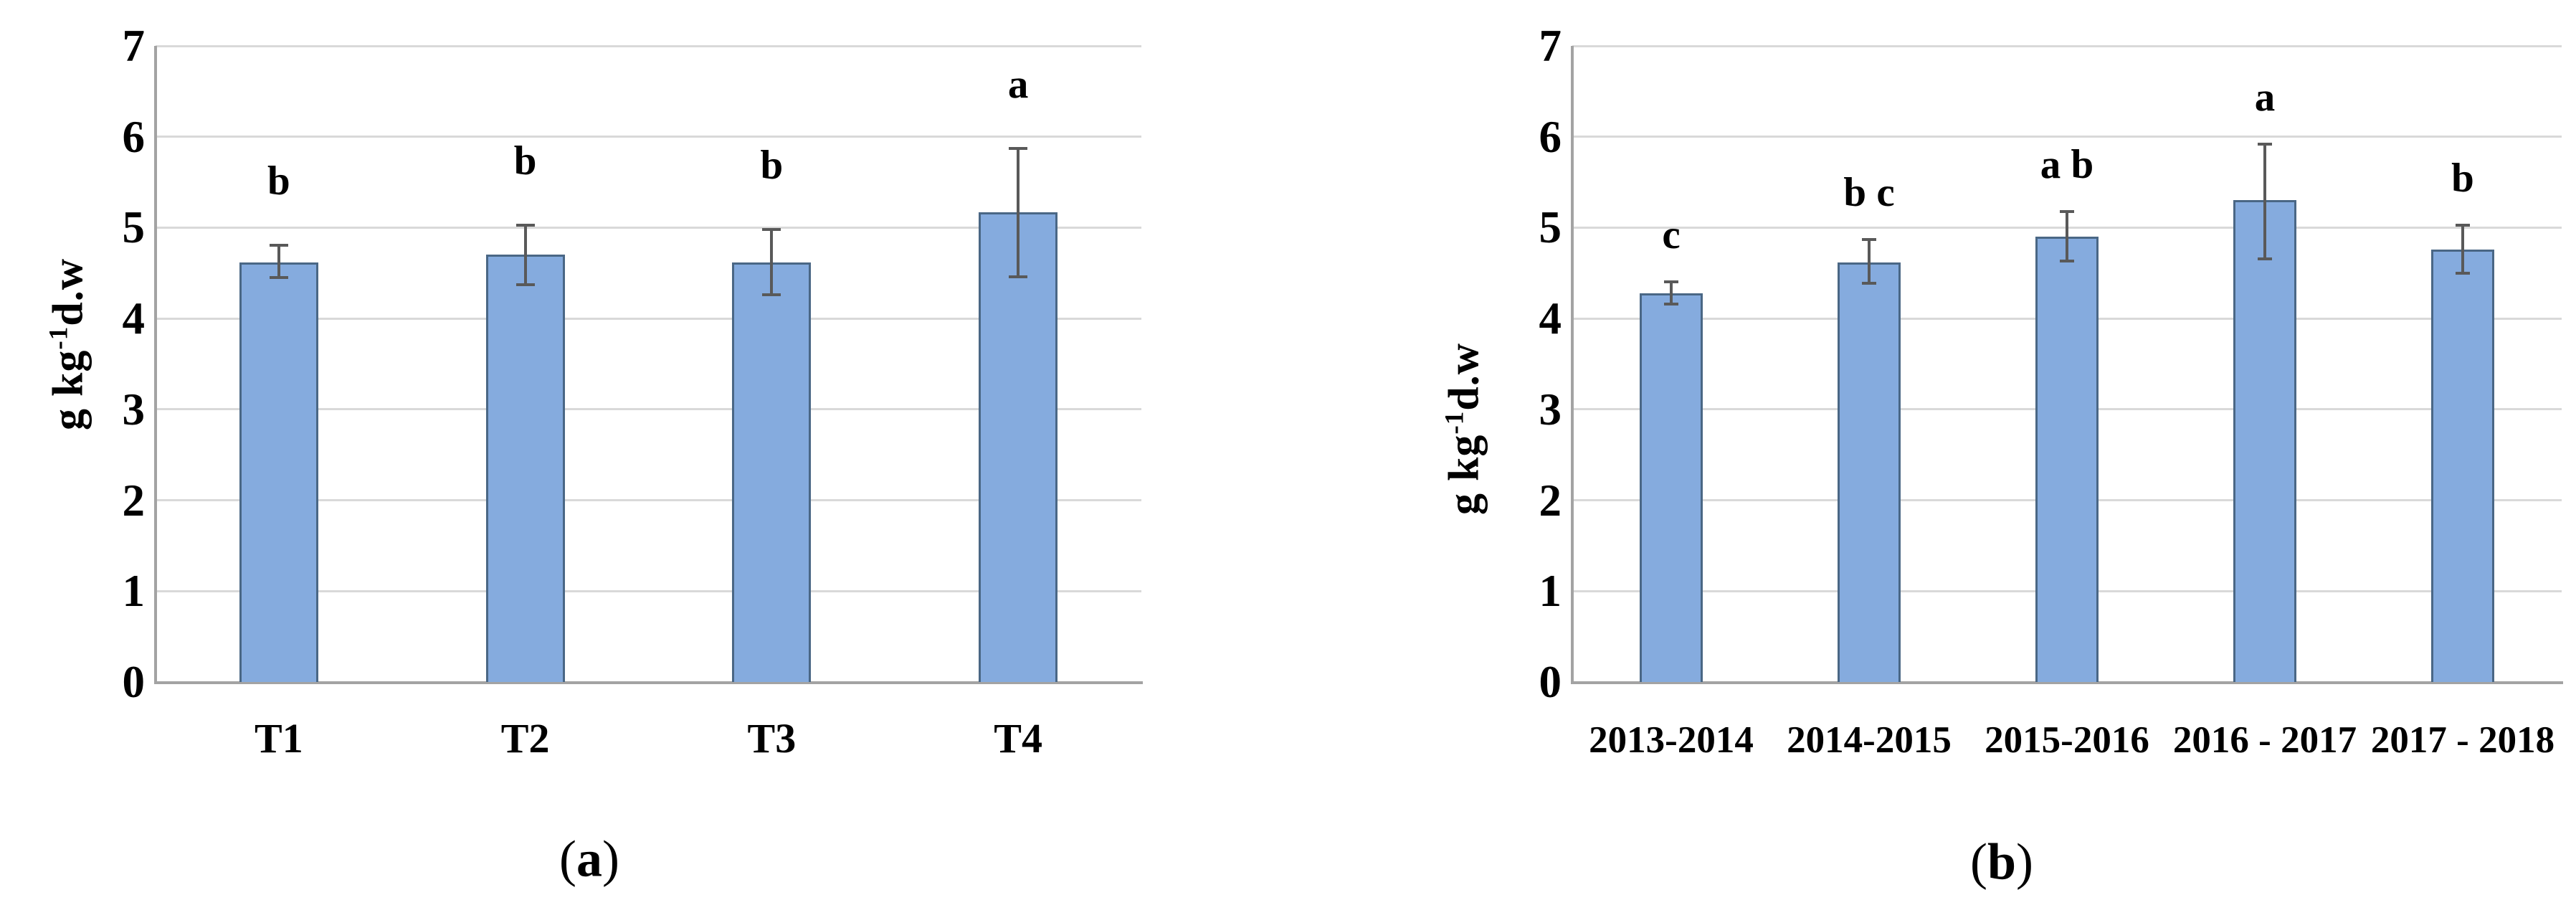 The height and width of the screenshot is (900, 2576). I want to click on bar-b-2014-2015, so click(1869, 472).